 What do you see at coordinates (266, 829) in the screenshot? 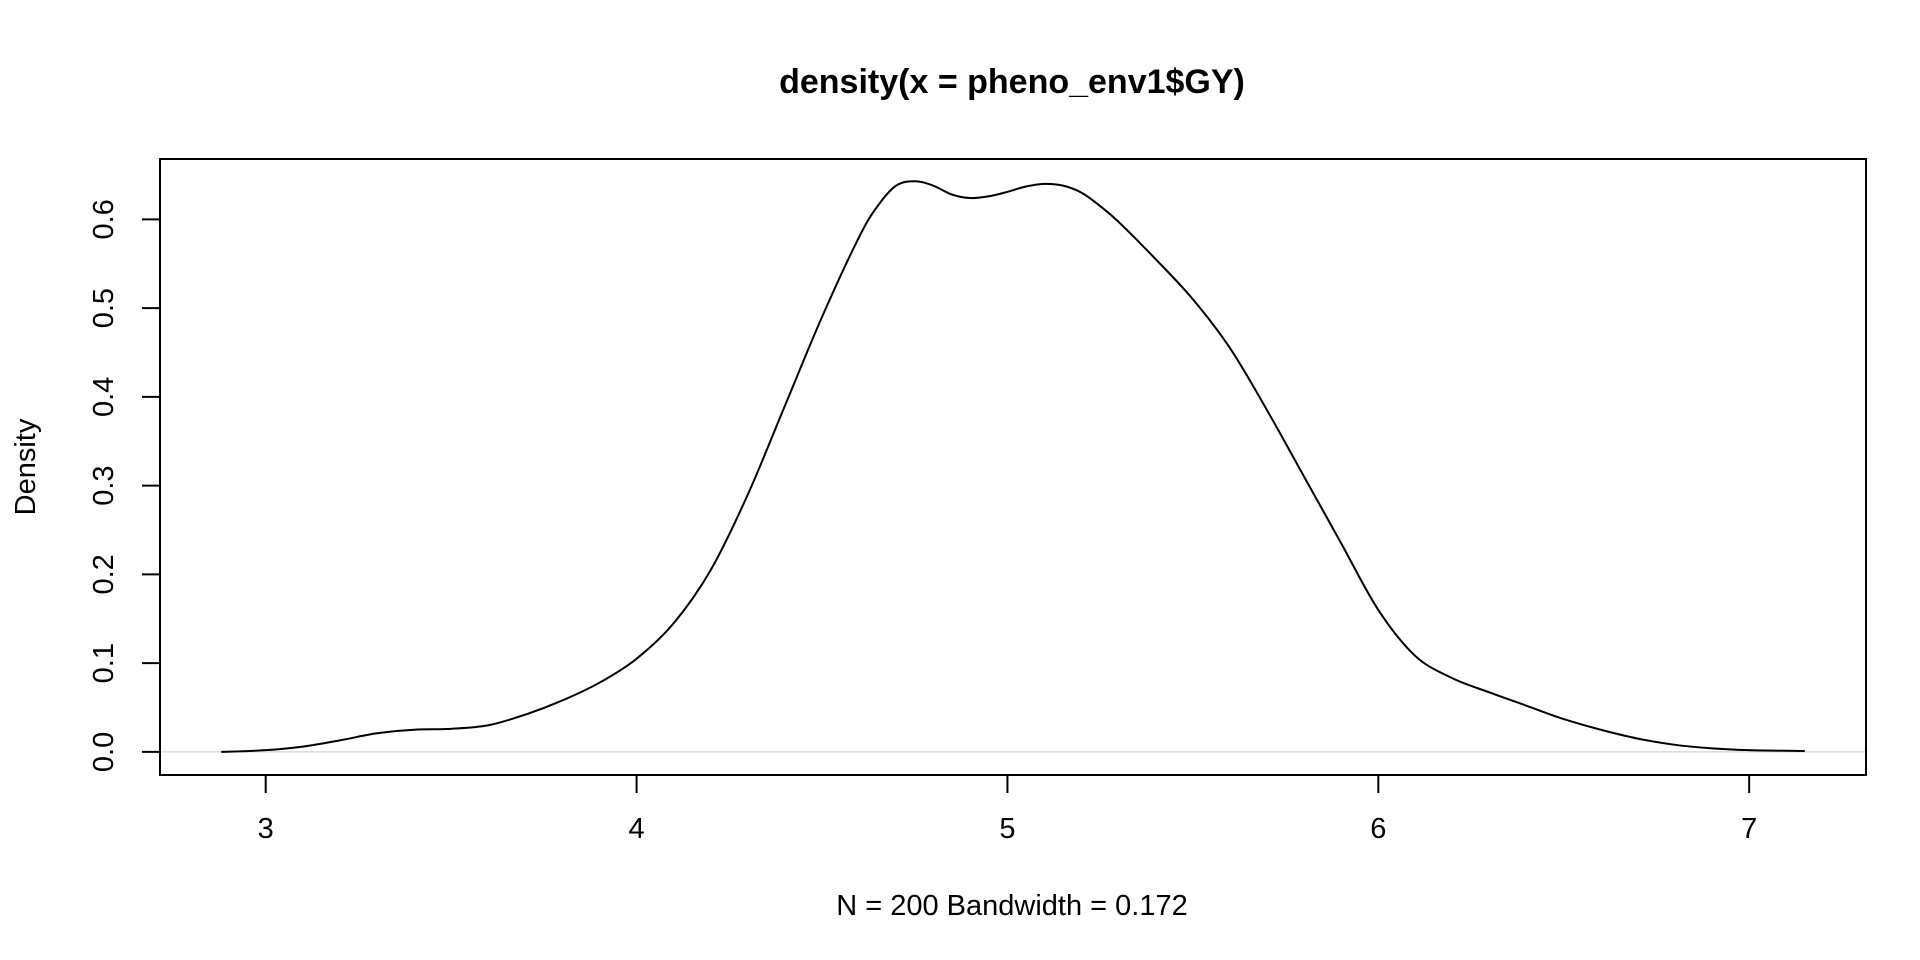
I see `x-tick-label: 3` at bounding box center [266, 829].